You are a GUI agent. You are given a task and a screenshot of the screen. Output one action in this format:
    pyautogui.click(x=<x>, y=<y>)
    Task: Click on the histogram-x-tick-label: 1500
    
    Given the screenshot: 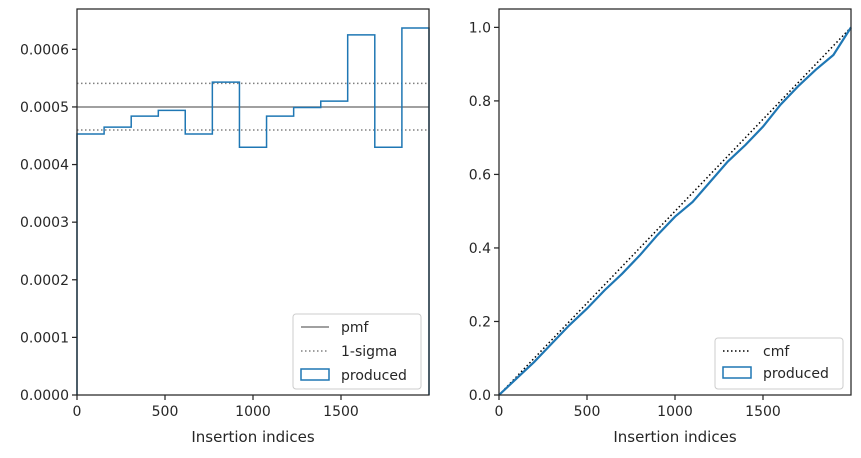 What is the action you would take?
    pyautogui.click(x=341, y=412)
    